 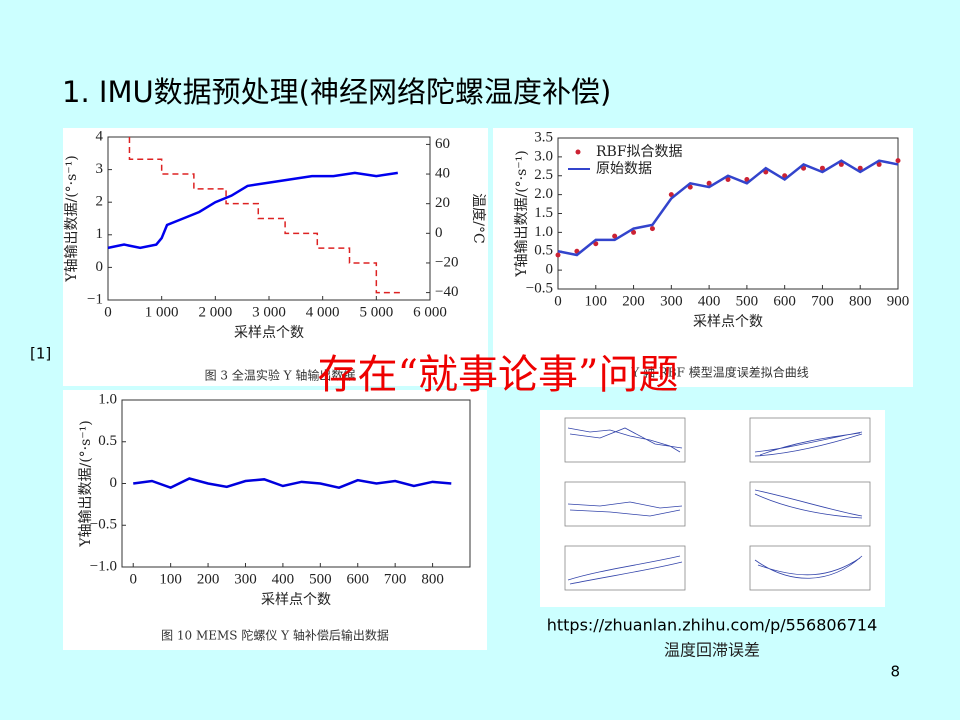 What do you see at coordinates (269, 312) in the screenshot?
I see `x-tick-label: 3 000` at bounding box center [269, 312].